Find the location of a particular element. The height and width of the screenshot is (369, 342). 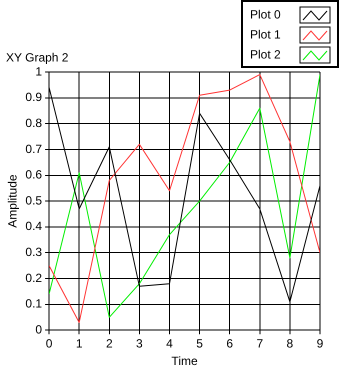

y-tick-label: 0 is located at coordinates (38, 329).